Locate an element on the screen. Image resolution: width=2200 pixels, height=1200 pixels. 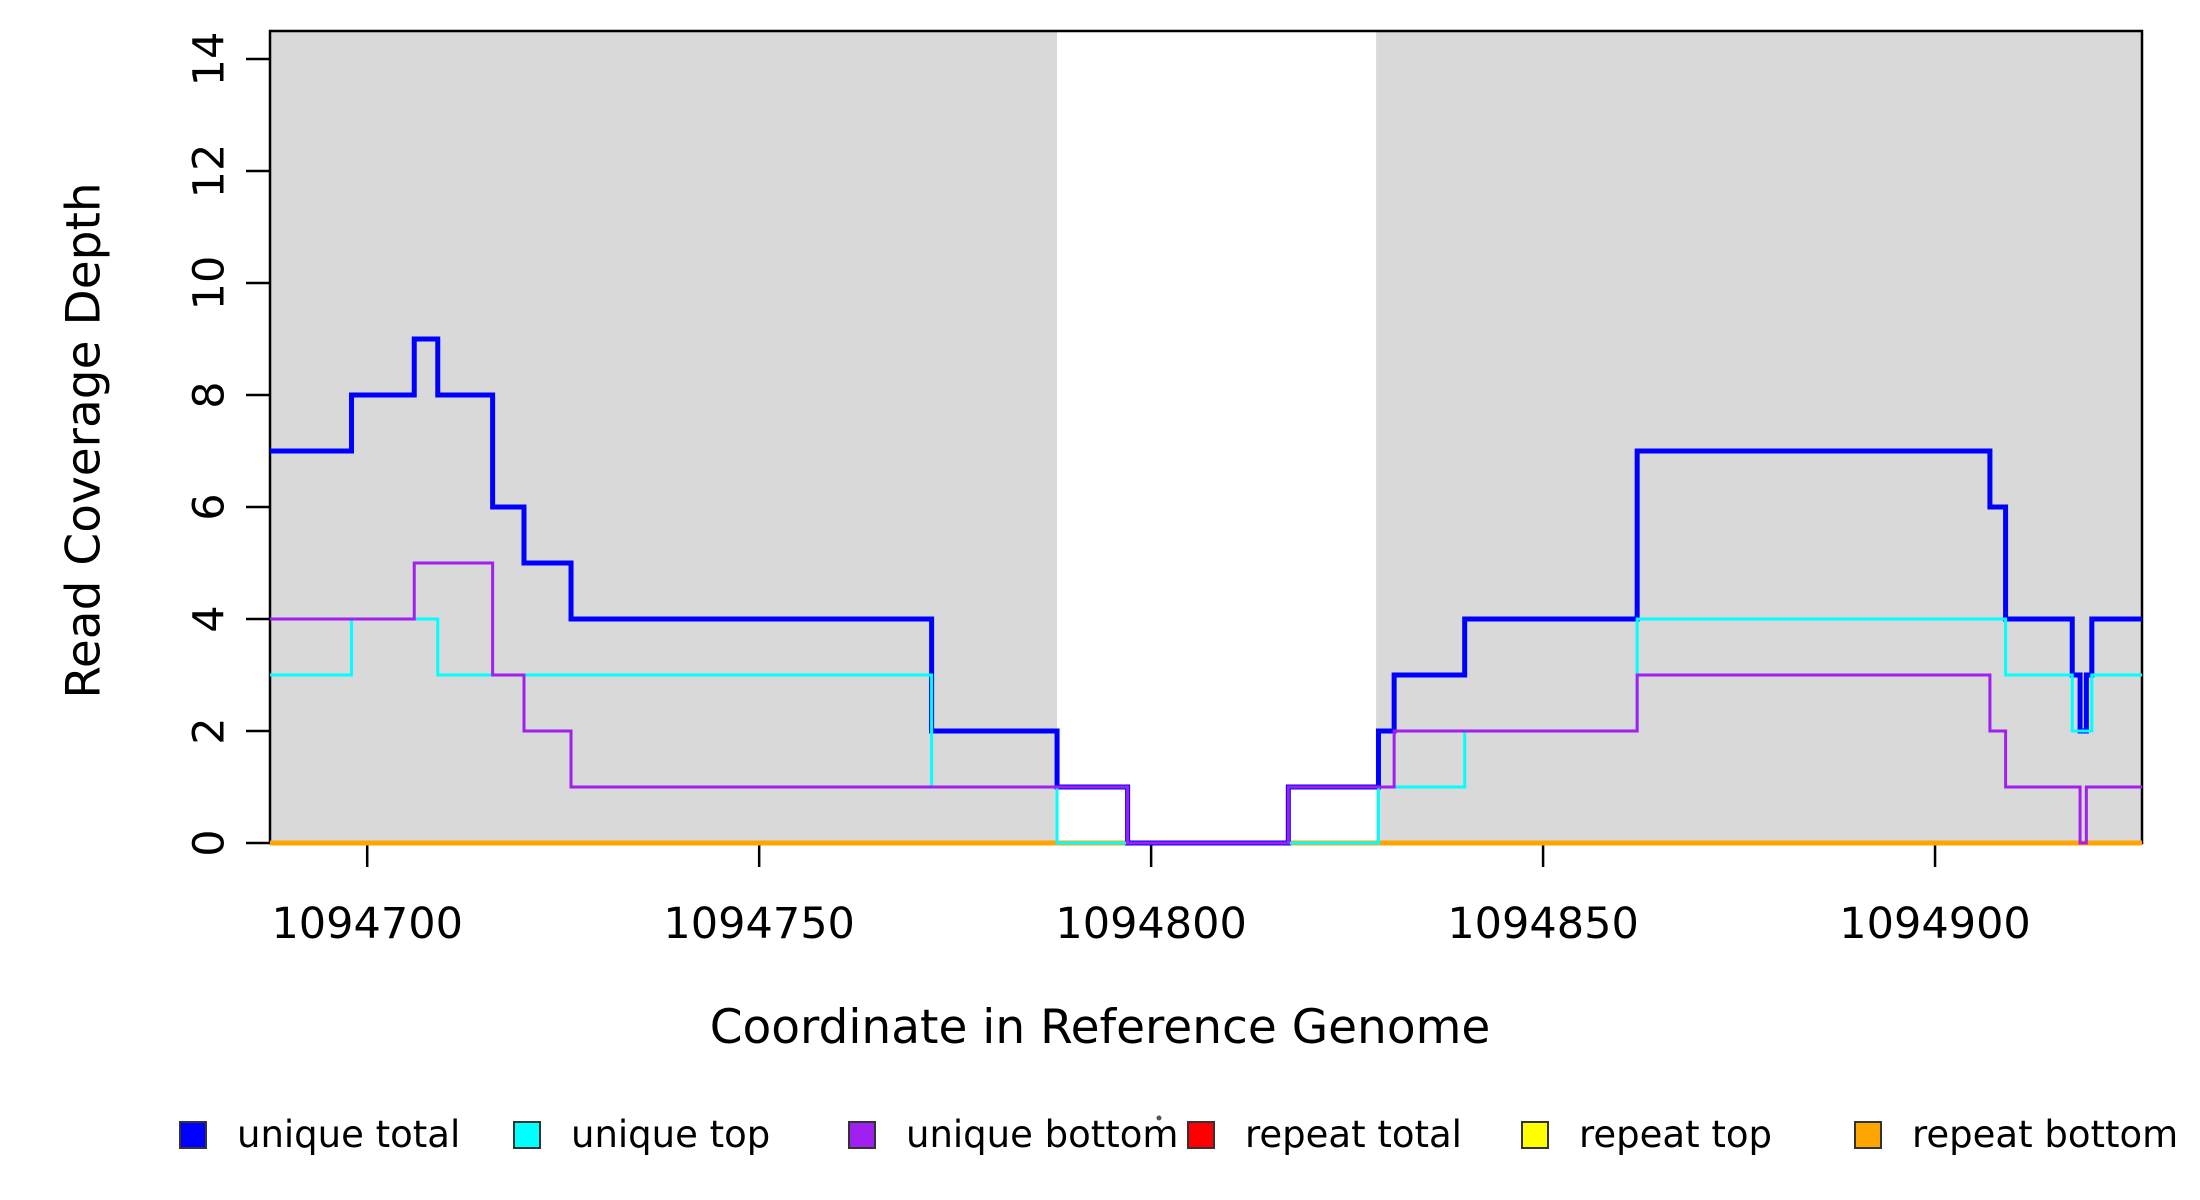
x-tick-label: 1094850 is located at coordinates (1543, 924).